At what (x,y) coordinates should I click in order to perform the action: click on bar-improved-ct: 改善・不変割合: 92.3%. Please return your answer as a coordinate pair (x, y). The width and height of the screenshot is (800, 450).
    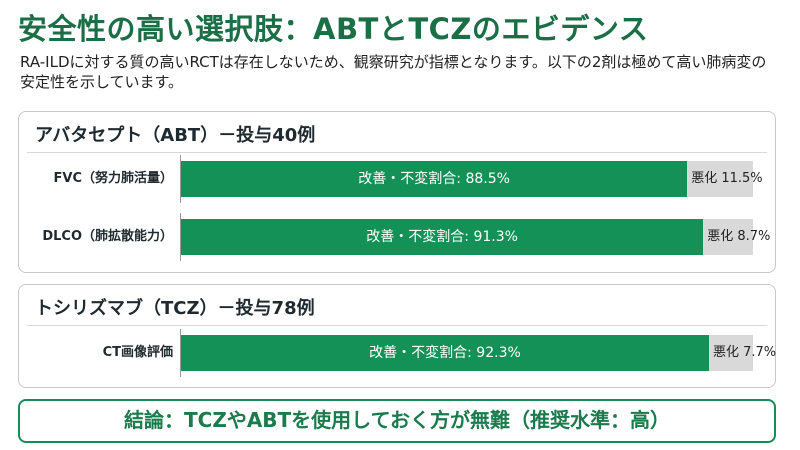
    Looking at the image, I should click on (445, 353).